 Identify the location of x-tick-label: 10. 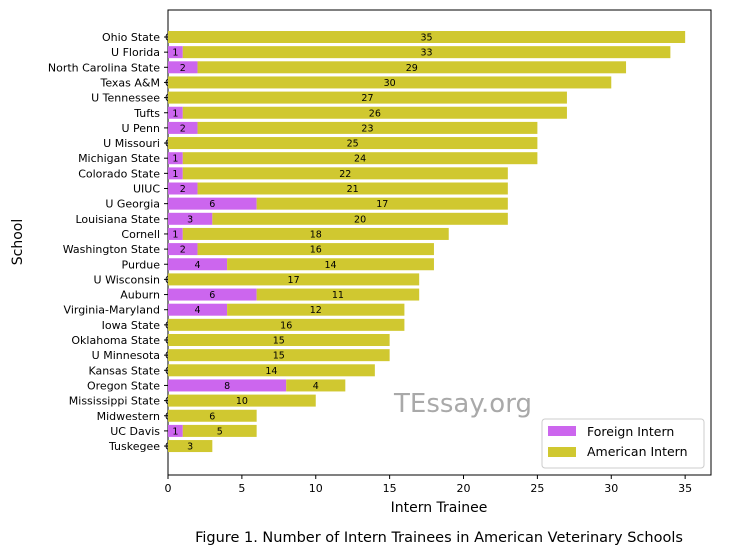
(316, 488).